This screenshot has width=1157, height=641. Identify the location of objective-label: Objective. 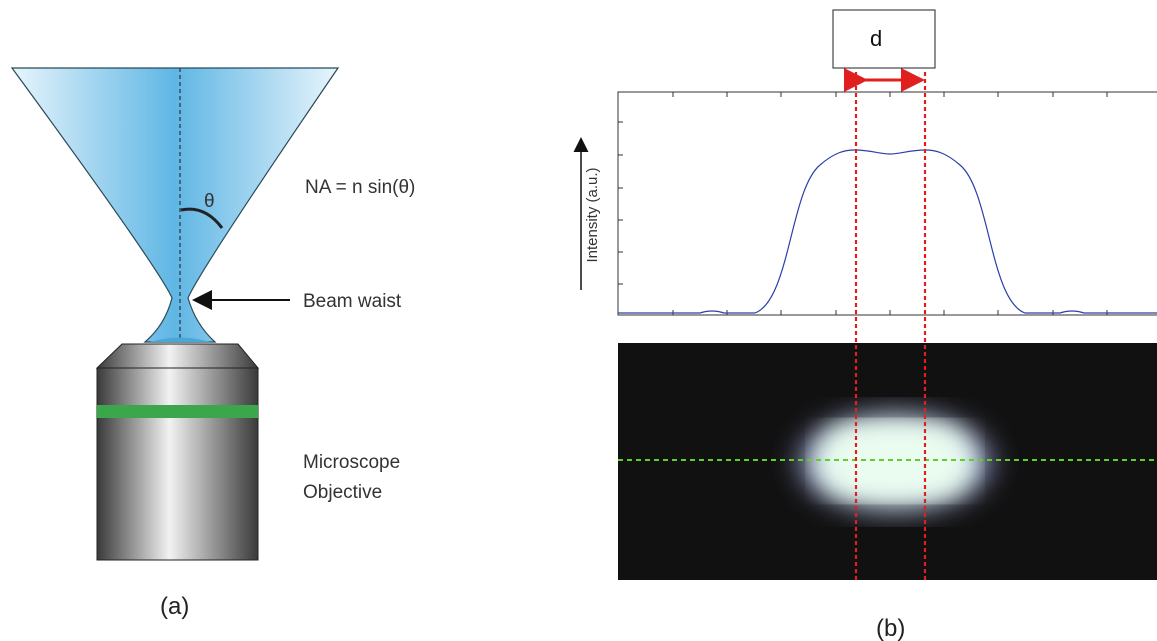
(342, 492).